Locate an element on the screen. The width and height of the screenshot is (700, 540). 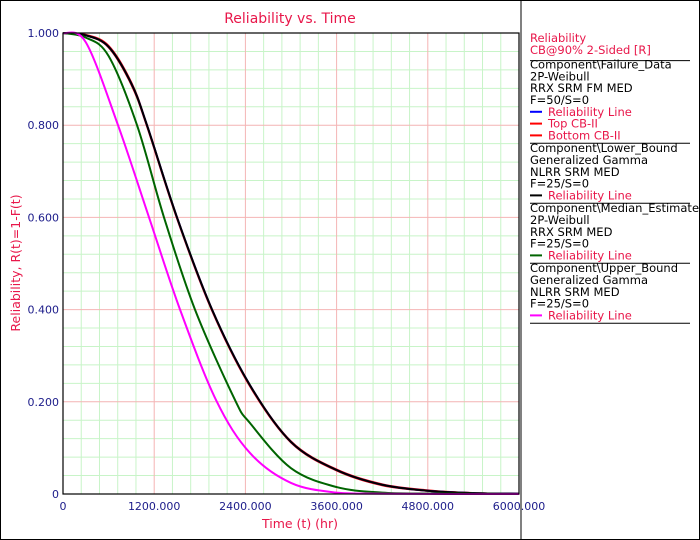
legend-group-text: F=50/S=0 is located at coordinates (559, 100).